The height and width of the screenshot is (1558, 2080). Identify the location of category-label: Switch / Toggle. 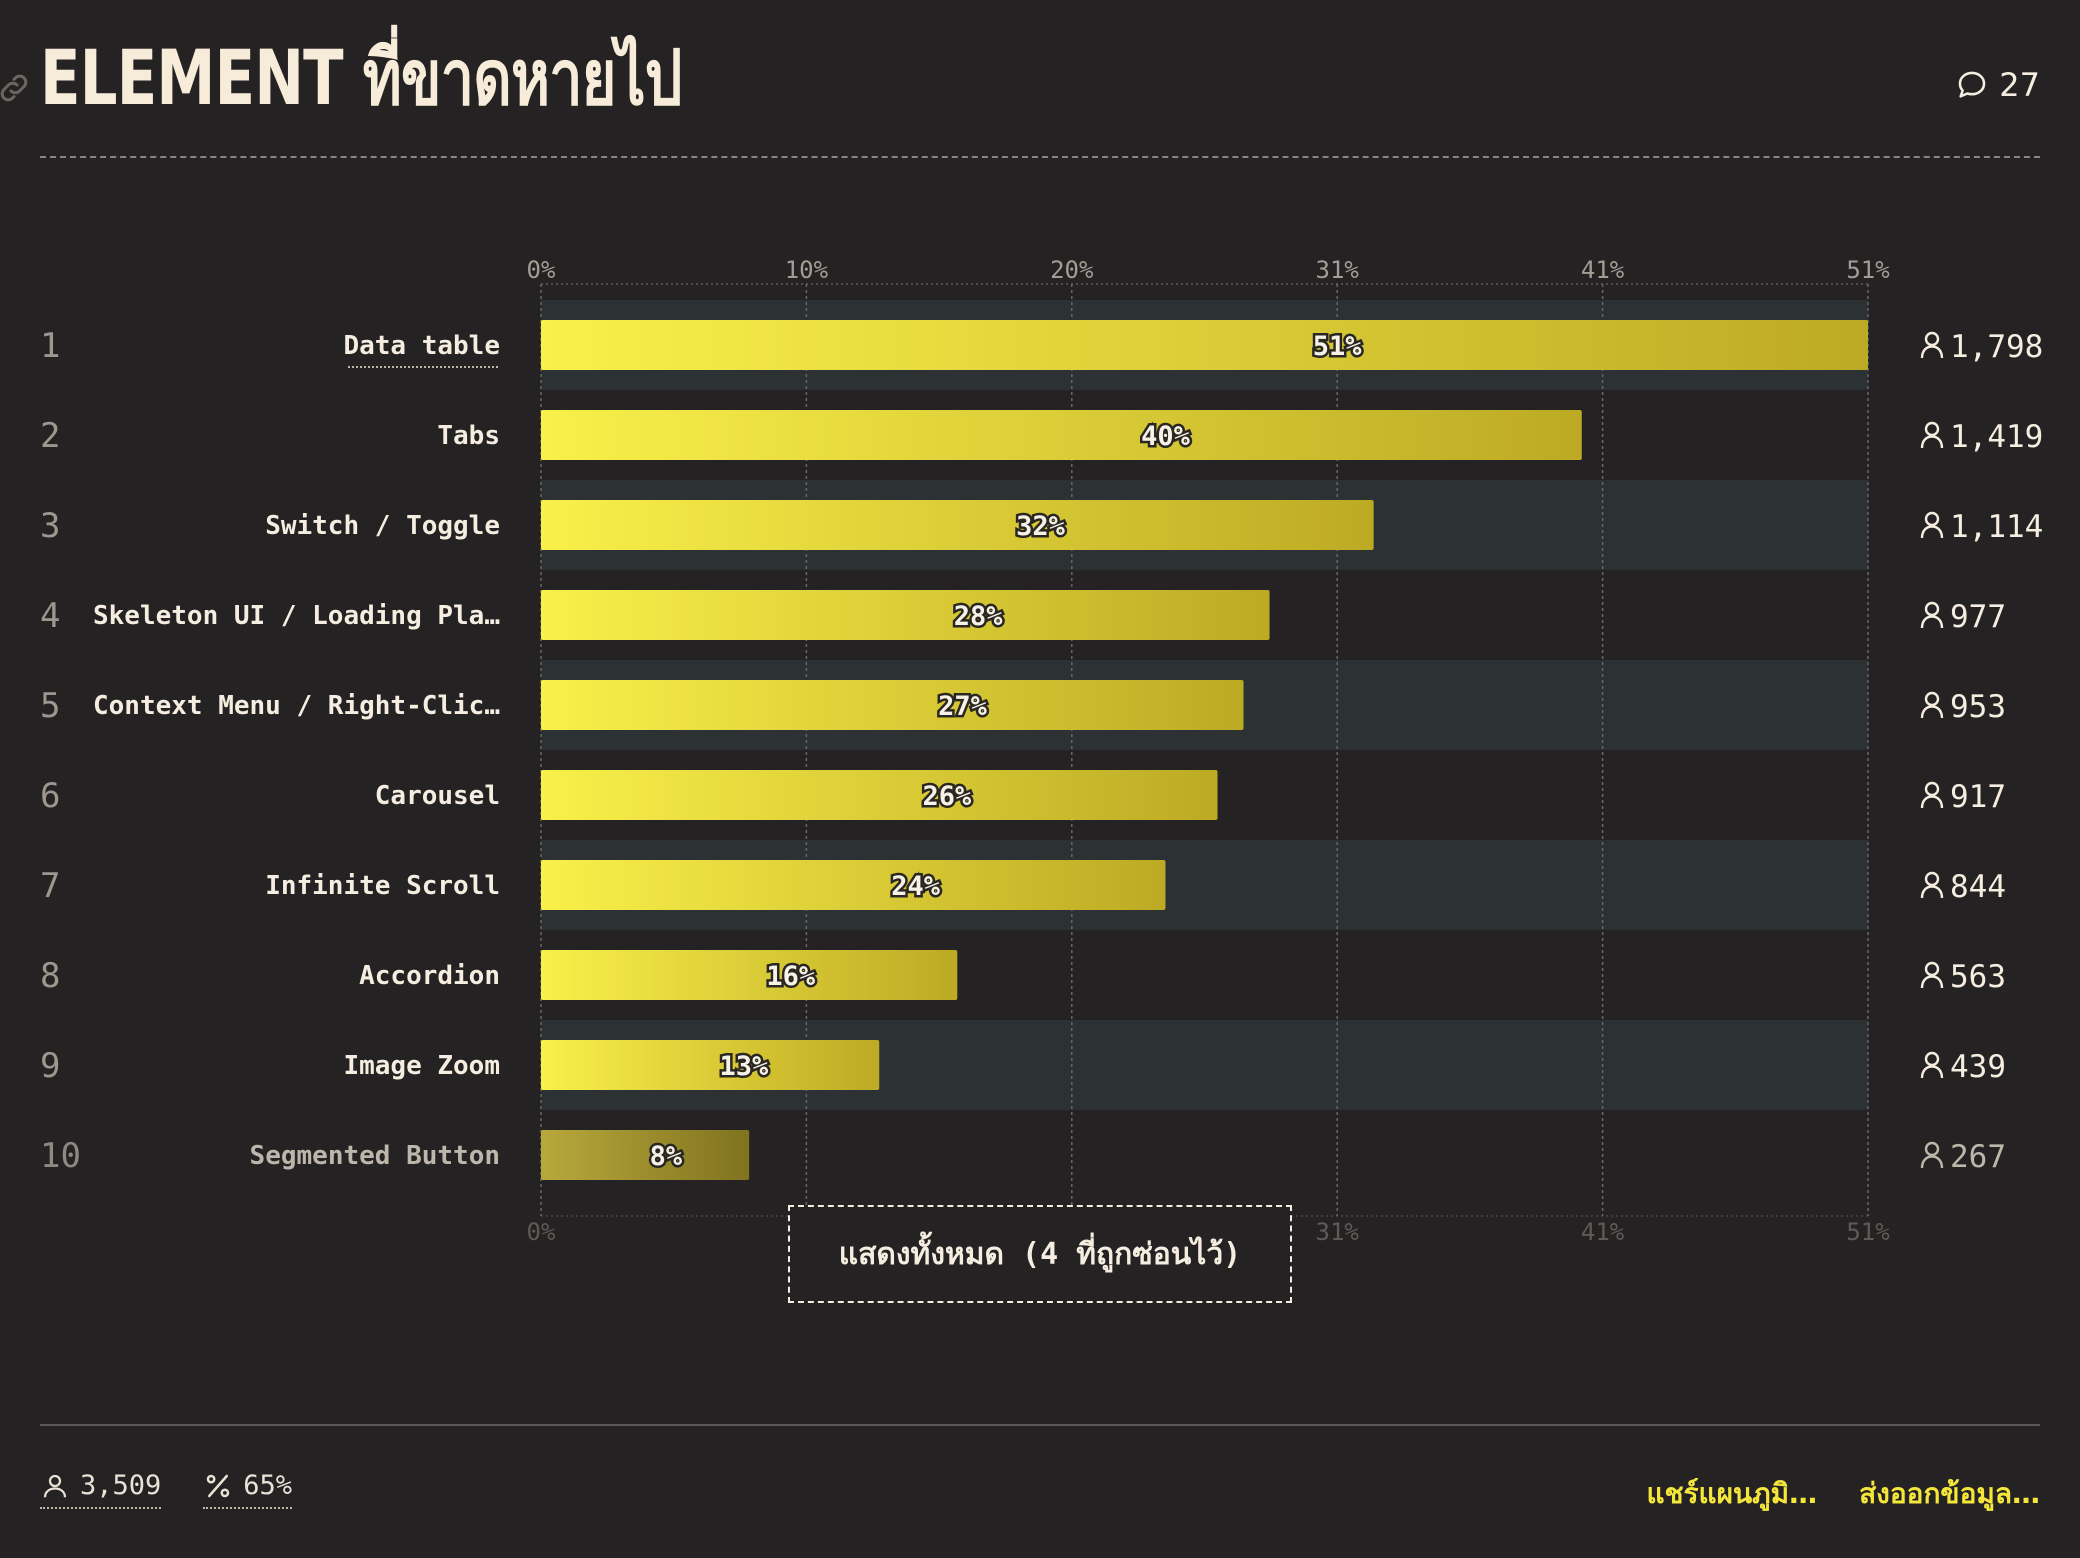
(382, 526).